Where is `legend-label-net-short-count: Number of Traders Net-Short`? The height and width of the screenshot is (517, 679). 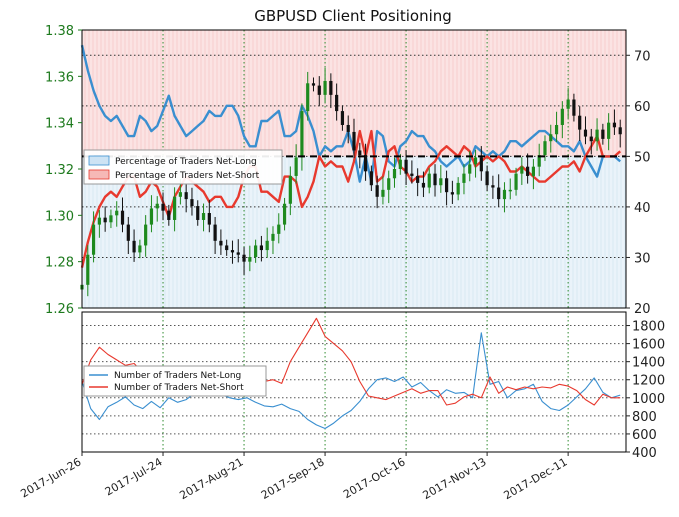 legend-label-net-short-count: Number of Traders Net-Short is located at coordinates (179, 388).